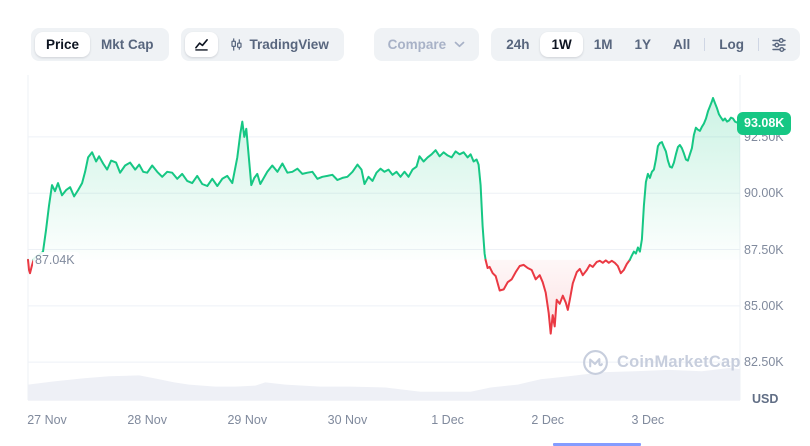 The image size is (810, 446). Describe the element at coordinates (289, 44) in the screenshot. I see `tradingview-label: TradingView` at that location.